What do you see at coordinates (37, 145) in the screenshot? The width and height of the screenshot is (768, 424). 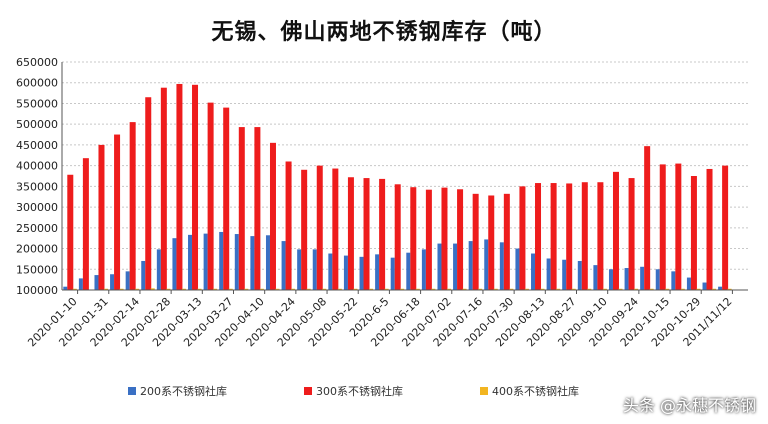 I see `y-tick-label: 450000` at bounding box center [37, 145].